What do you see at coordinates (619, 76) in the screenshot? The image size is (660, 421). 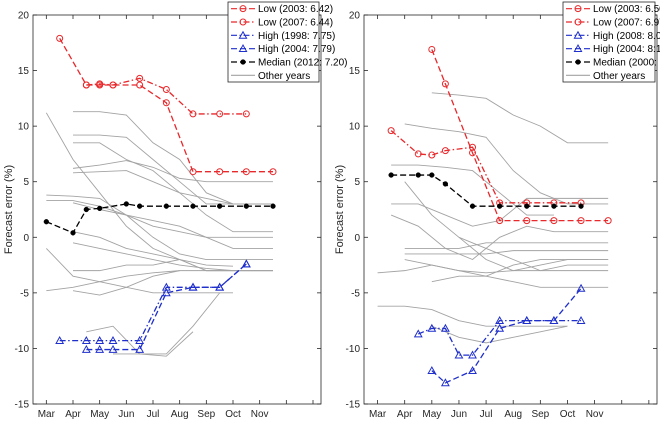 I see `legend-label: Other years` at bounding box center [619, 76].